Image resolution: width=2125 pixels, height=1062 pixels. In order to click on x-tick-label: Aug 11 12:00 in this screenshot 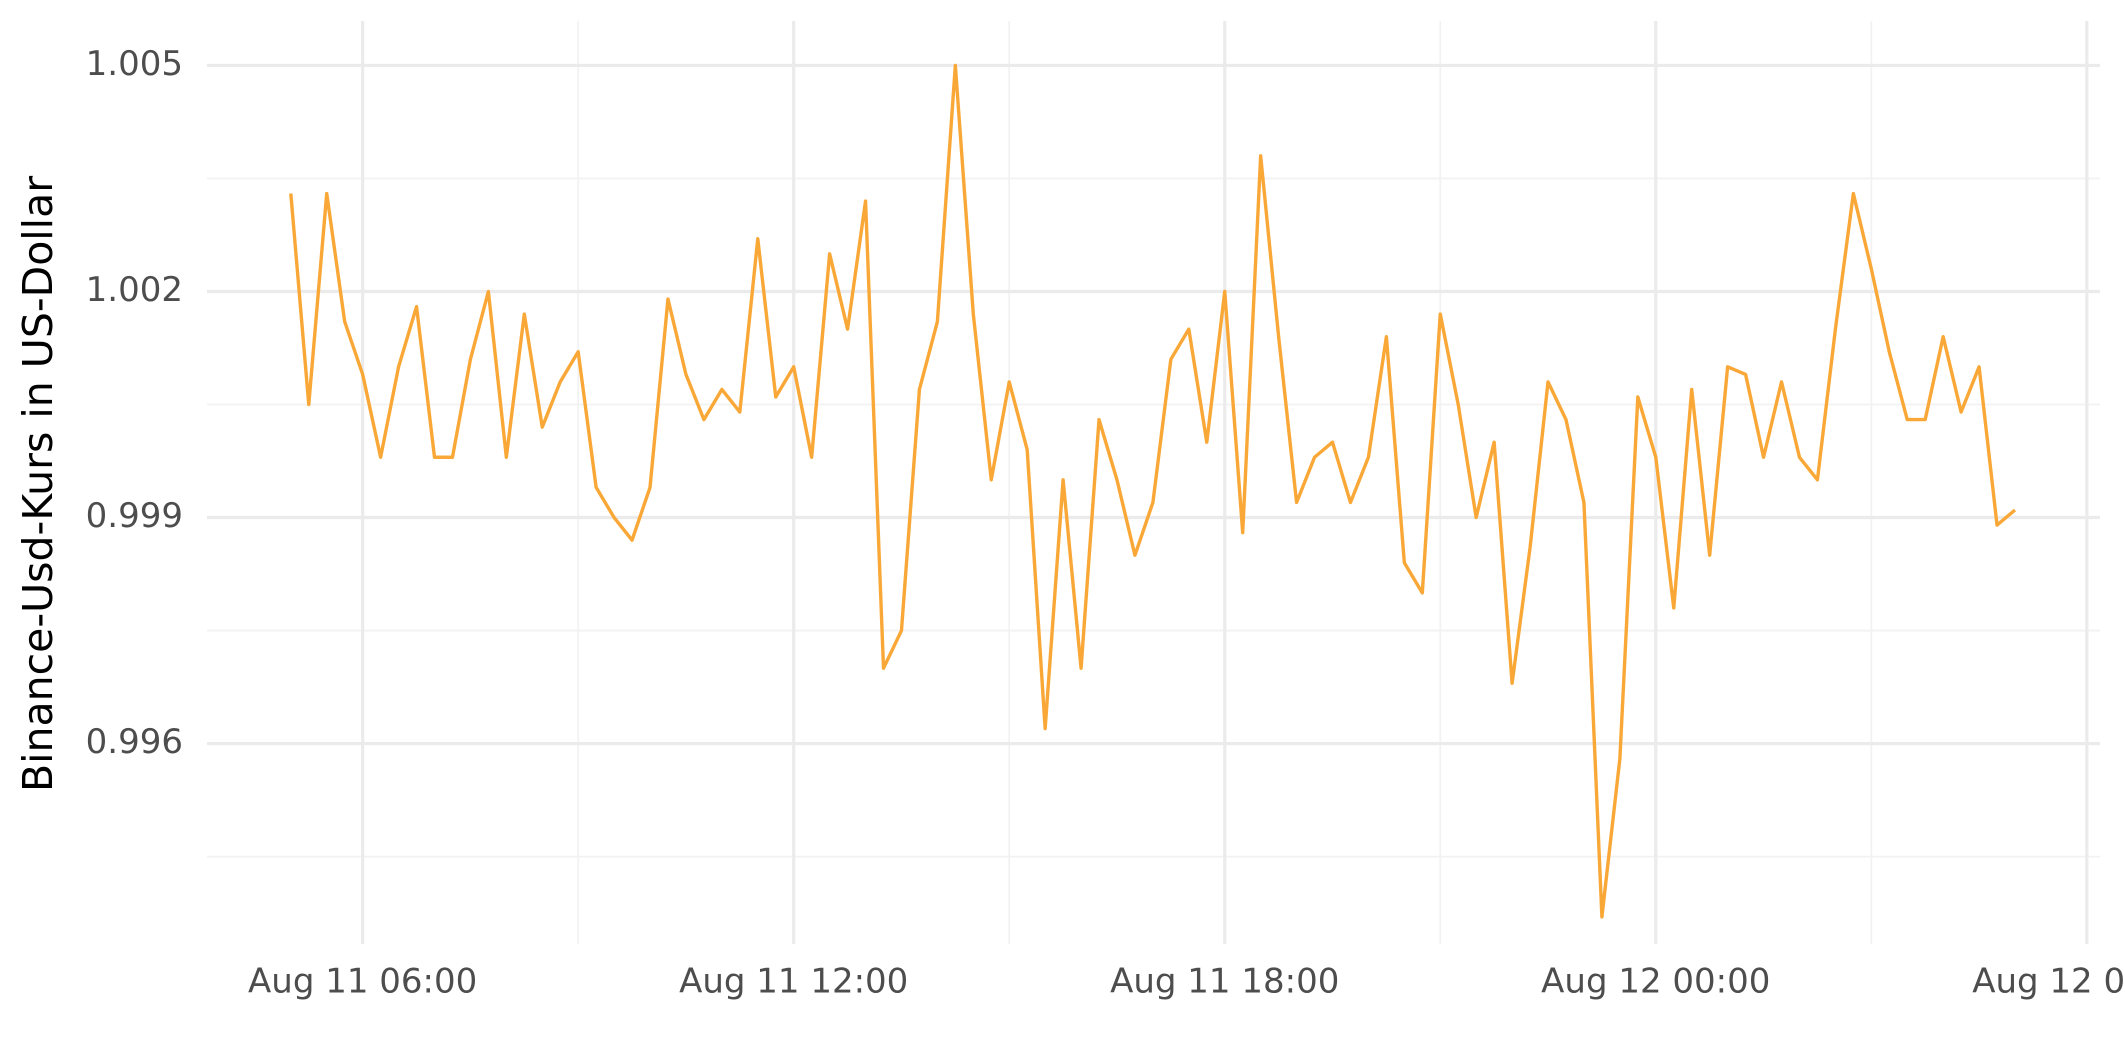, I will do `click(793, 982)`.